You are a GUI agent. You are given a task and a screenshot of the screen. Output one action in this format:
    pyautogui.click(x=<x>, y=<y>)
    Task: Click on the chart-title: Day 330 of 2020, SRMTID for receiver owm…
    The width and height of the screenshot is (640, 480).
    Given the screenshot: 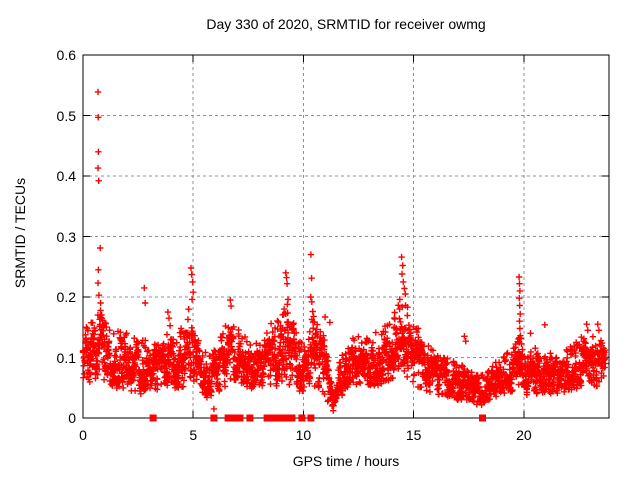 What is the action you would take?
    pyautogui.click(x=346, y=24)
    